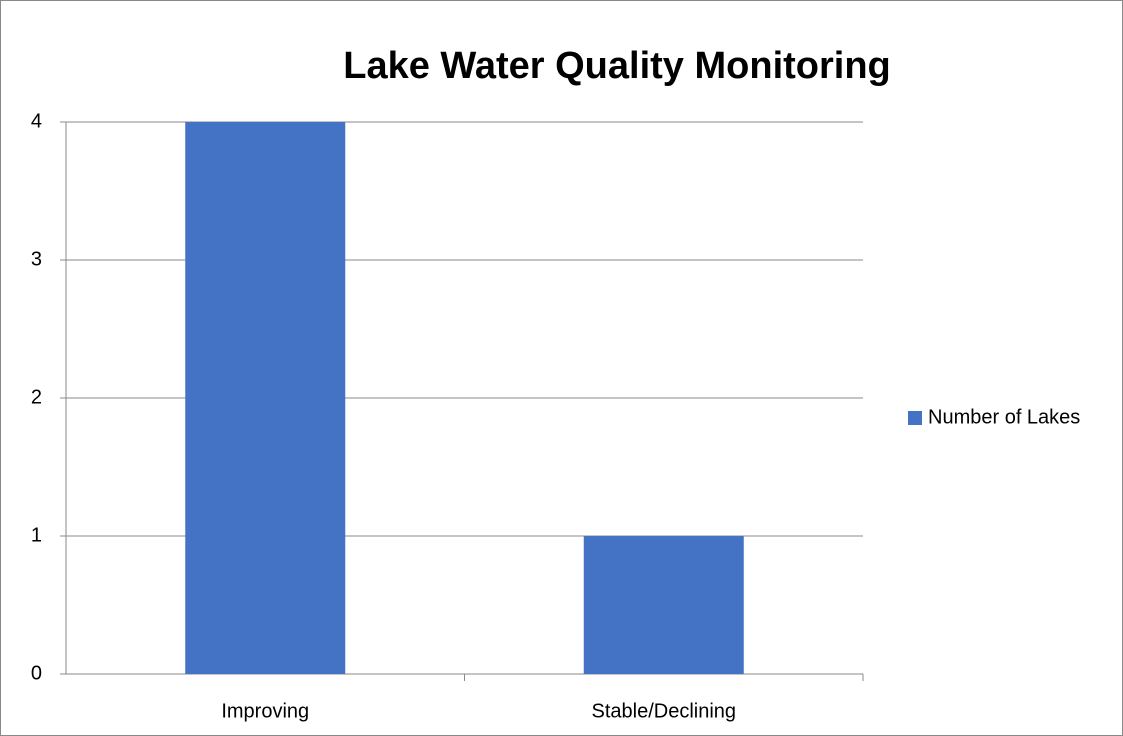  I want to click on y-tick-label: 4, so click(36, 121).